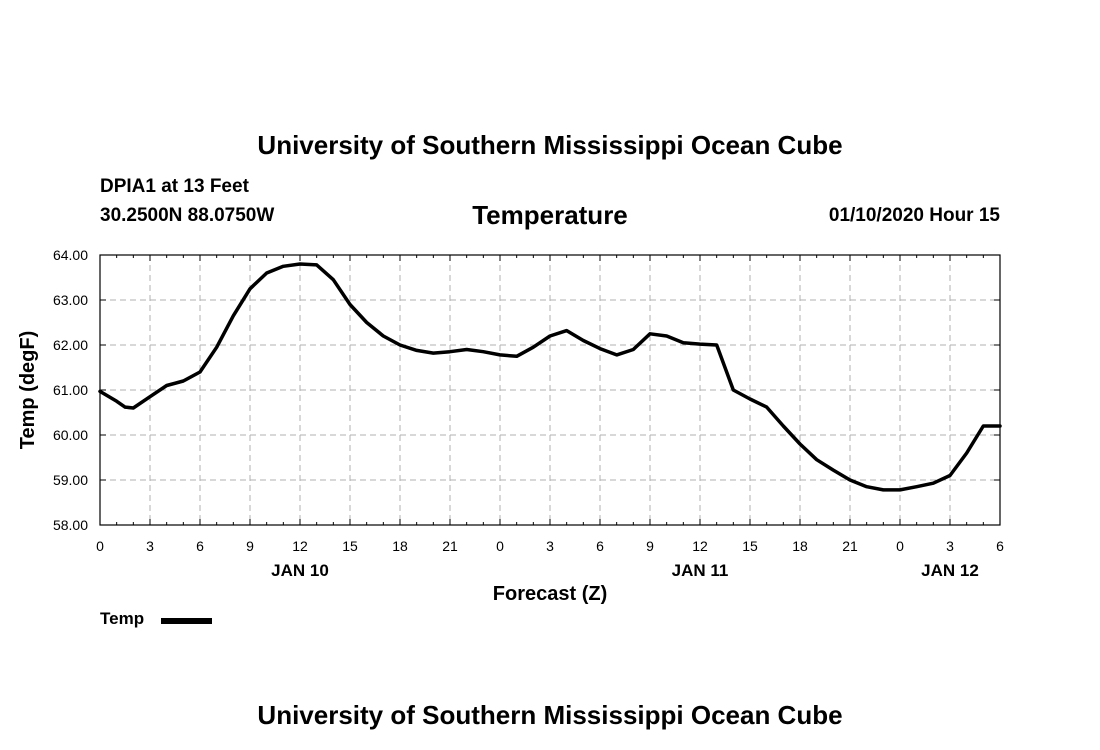  What do you see at coordinates (914, 215) in the screenshot?
I see `run-time-label: 01/10/2020 Hour 15` at bounding box center [914, 215].